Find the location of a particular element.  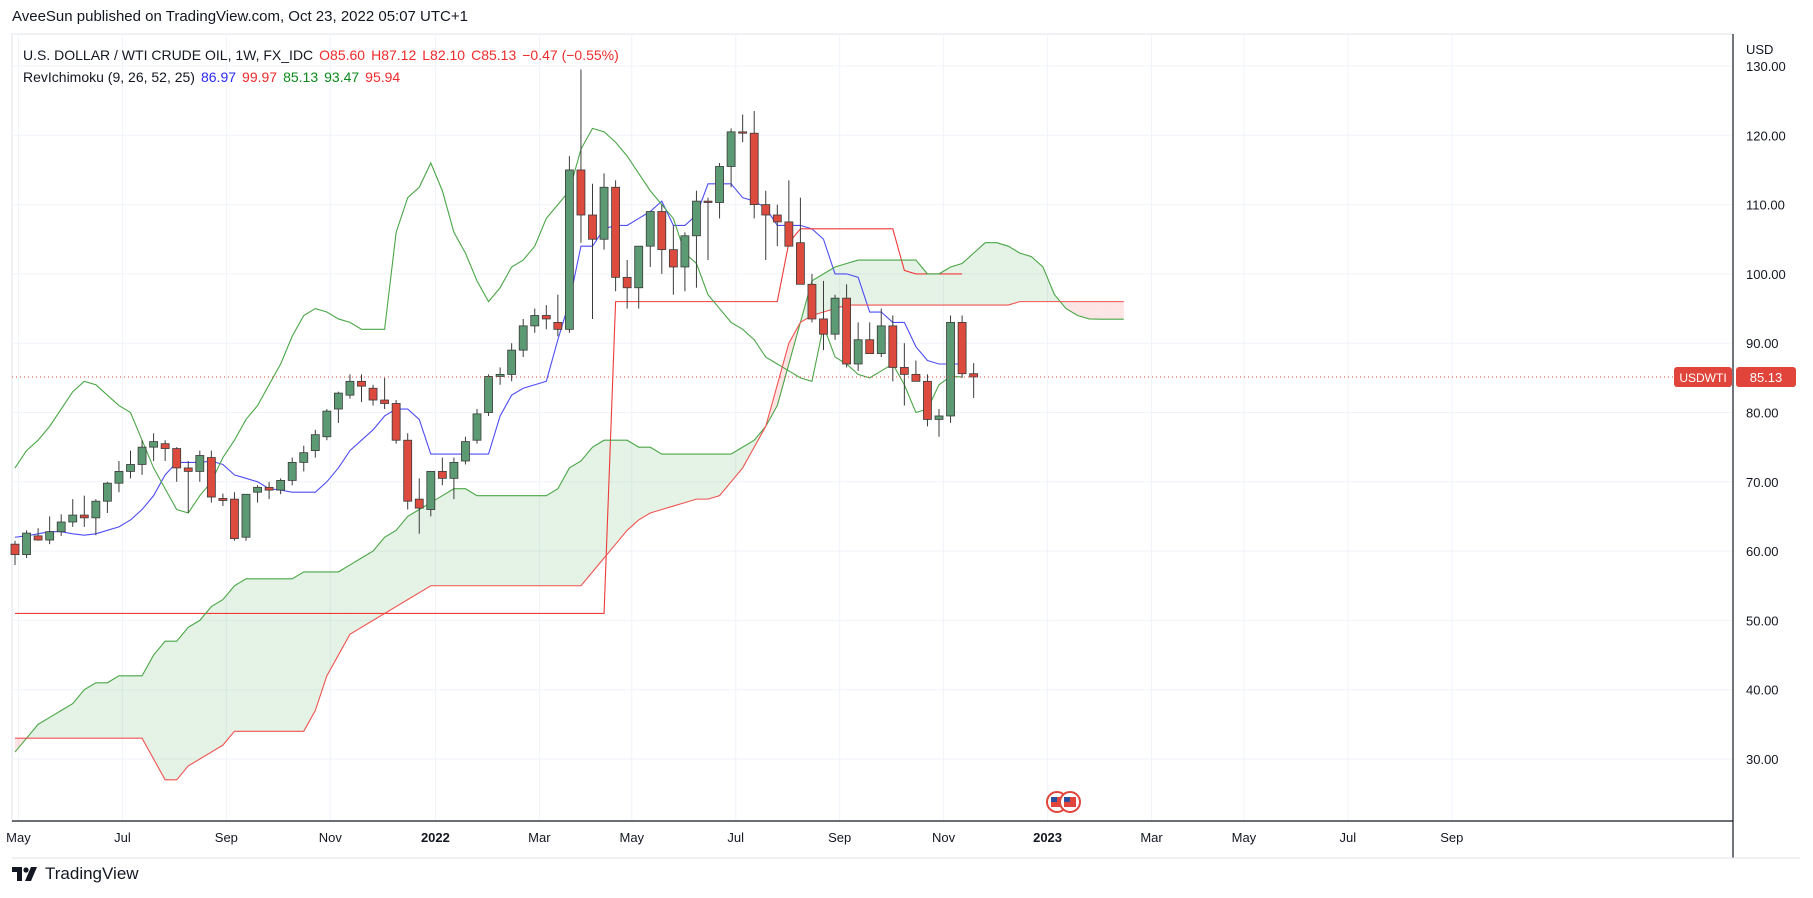

price-tag is located at coordinates (1766, 376).